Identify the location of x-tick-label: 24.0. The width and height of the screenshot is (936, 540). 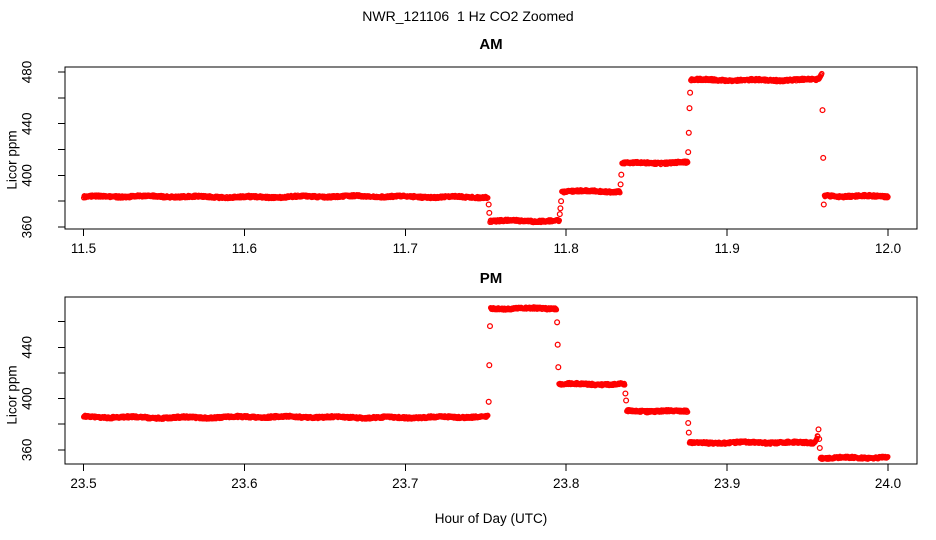
(888, 483).